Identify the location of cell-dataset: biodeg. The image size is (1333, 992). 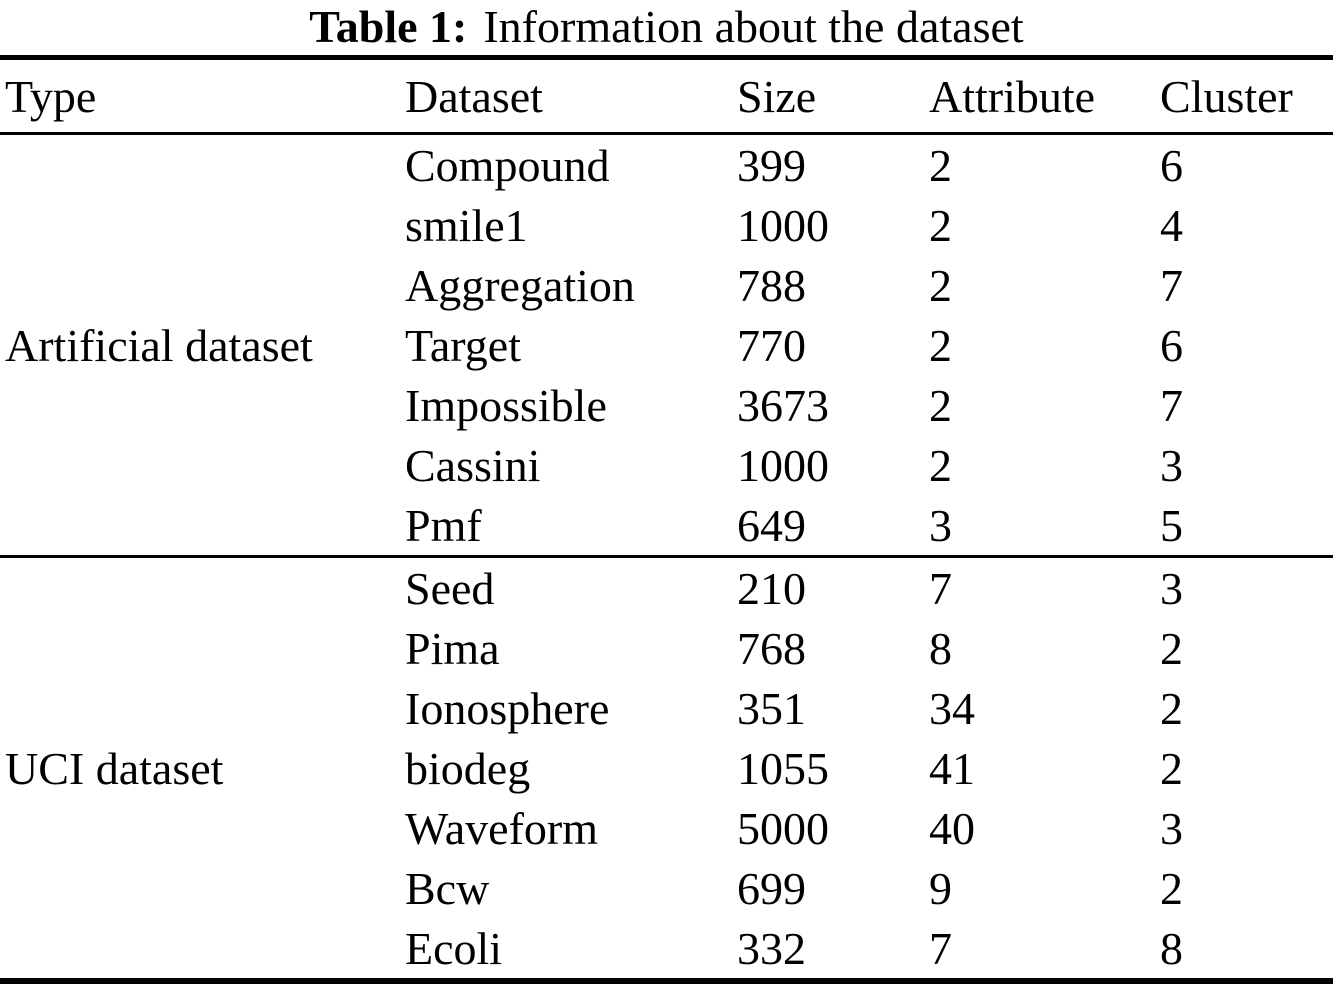
(468, 768).